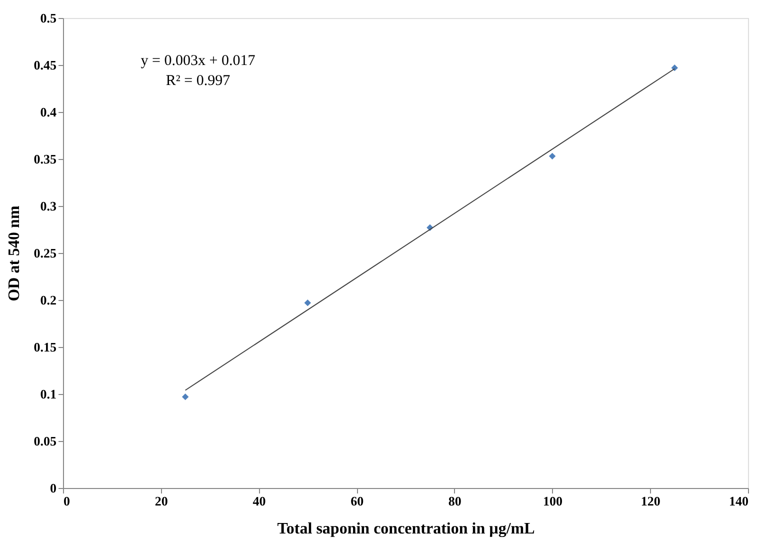 The width and height of the screenshot is (782, 555). Describe the element at coordinates (259, 501) in the screenshot. I see `x-tick-label: 40` at that location.